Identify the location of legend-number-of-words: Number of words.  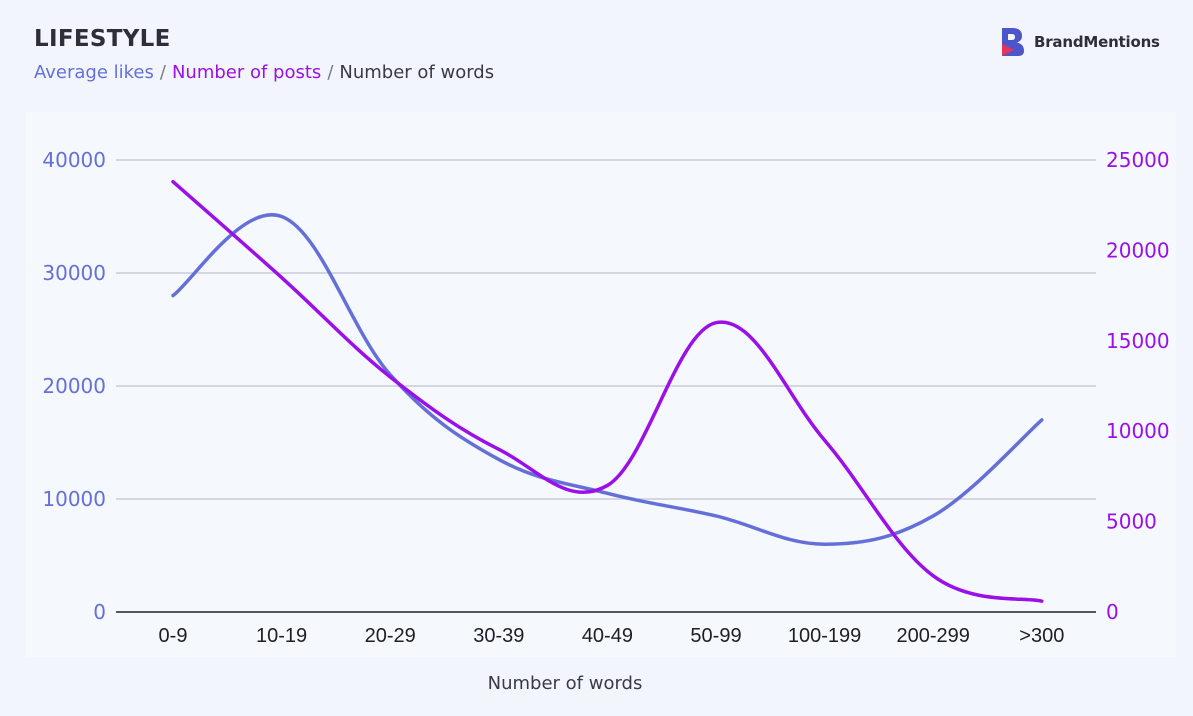
(417, 72).